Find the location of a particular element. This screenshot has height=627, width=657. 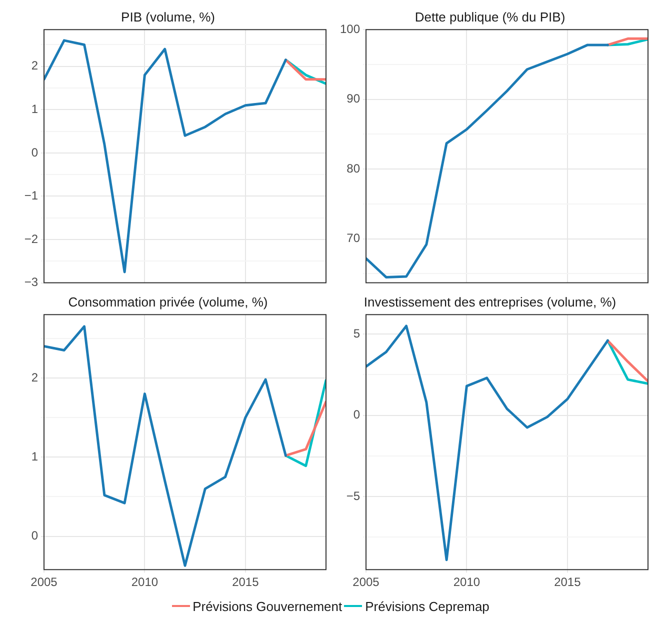

chart-title: PIB (volume, %) is located at coordinates (168, 16).